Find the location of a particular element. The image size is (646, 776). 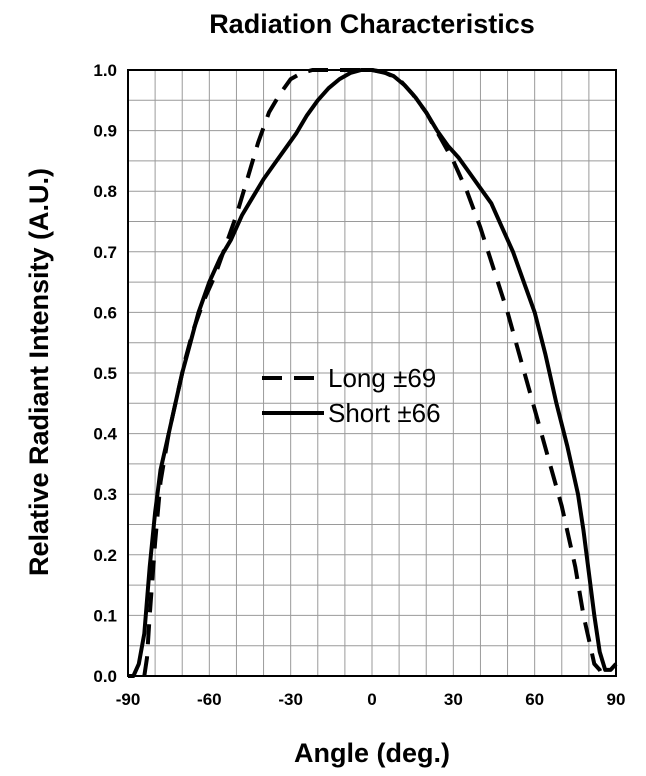

legend-label: Long ±69 is located at coordinates (382, 378).